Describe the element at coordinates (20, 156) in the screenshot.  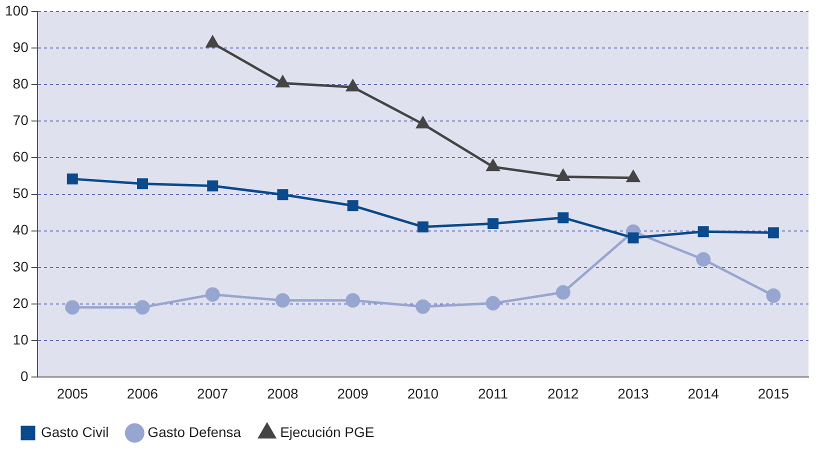
I see `y-tick-label: 60` at that location.